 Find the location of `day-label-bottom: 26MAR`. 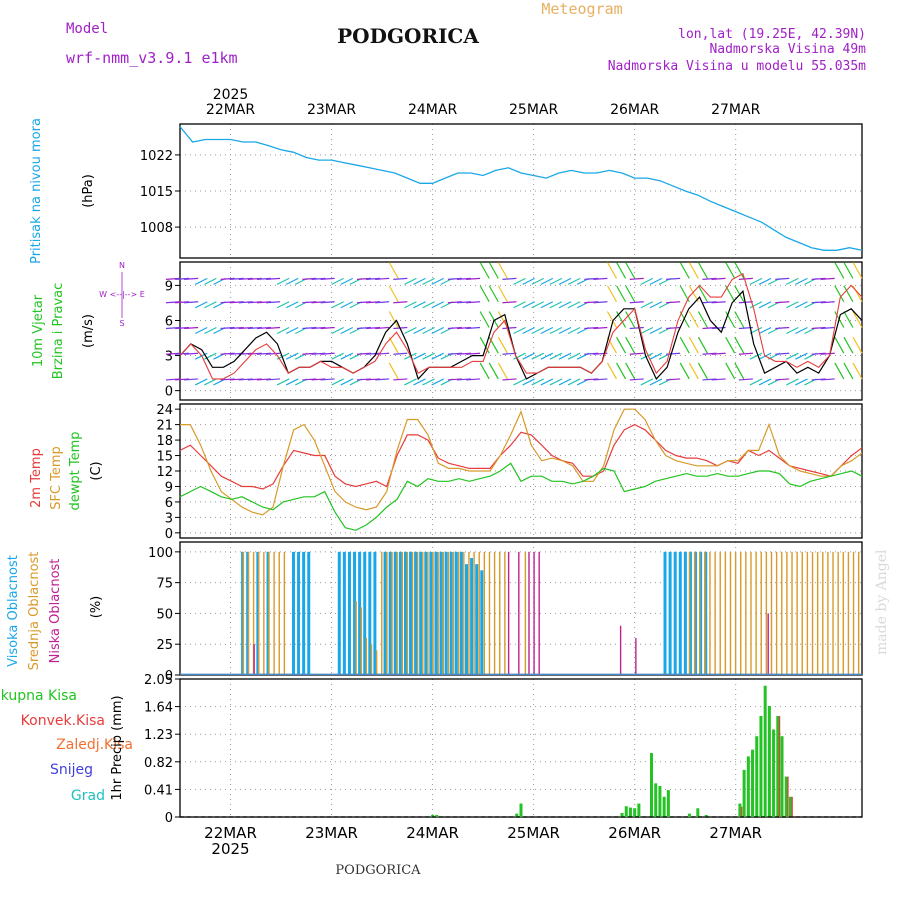

day-label-bottom: 26MAR is located at coordinates (634, 833).